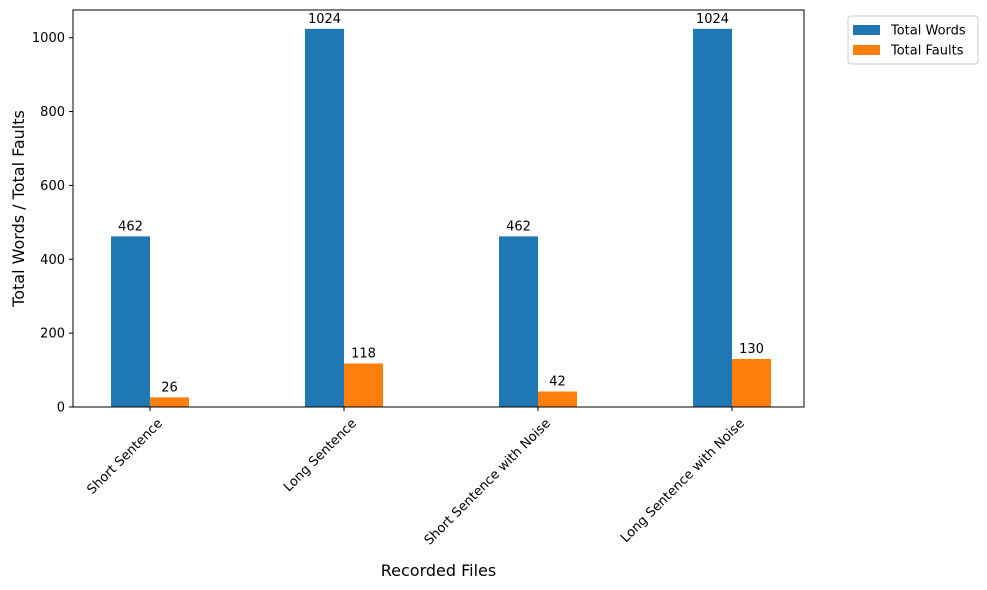 The width and height of the screenshot is (987, 590). I want to click on x-tick-label: Short Sentence, so click(125, 456).